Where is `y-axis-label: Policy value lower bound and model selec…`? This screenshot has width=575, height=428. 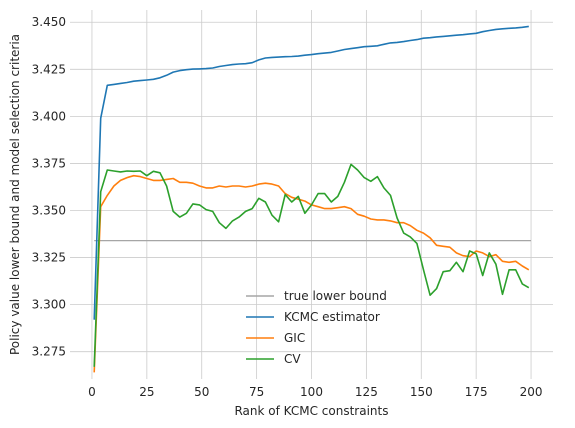
y-axis-label: Policy value lower bound and model selec… is located at coordinates (15, 194).